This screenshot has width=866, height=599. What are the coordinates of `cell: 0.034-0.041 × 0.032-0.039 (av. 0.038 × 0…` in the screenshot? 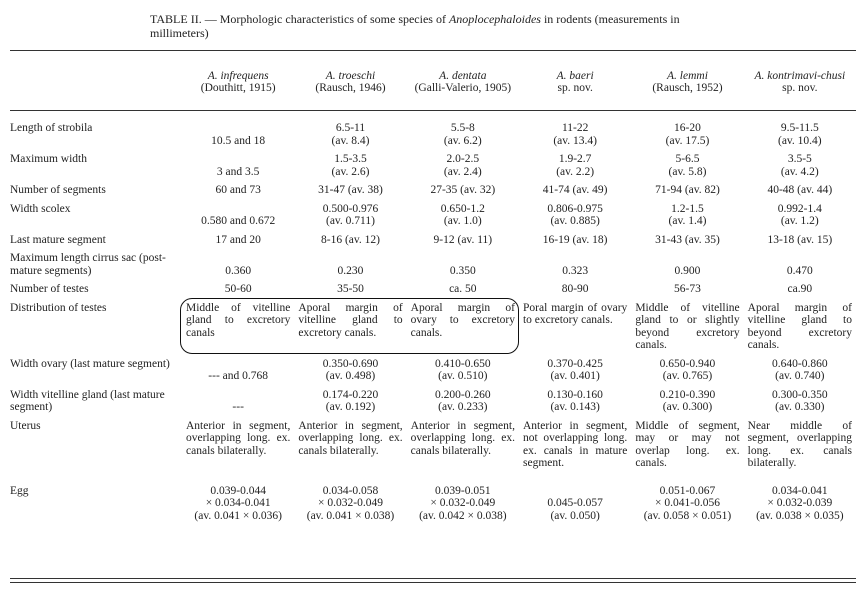 It's located at (800, 503).